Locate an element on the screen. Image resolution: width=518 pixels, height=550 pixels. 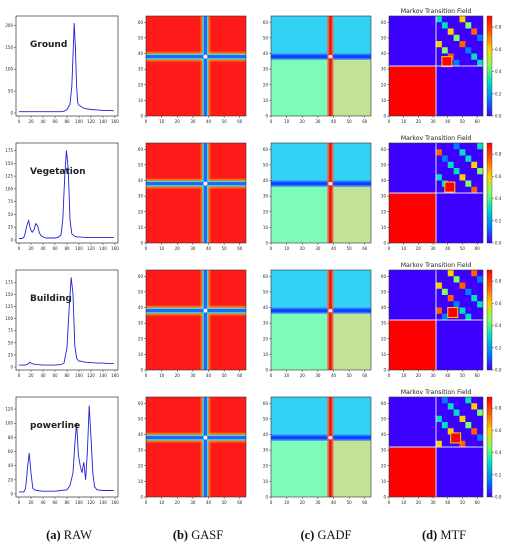
mtf-ytick-label: 40 is located at coordinates (384, 434).